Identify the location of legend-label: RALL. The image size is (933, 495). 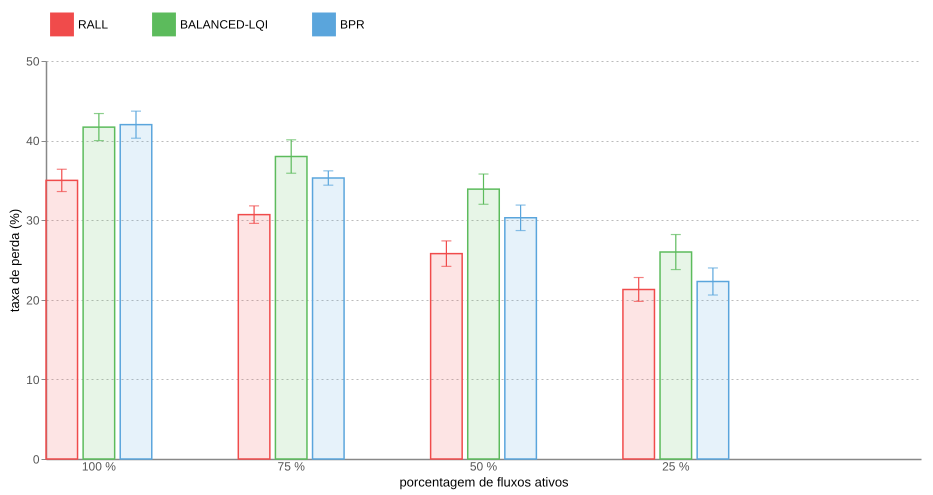
(93, 24).